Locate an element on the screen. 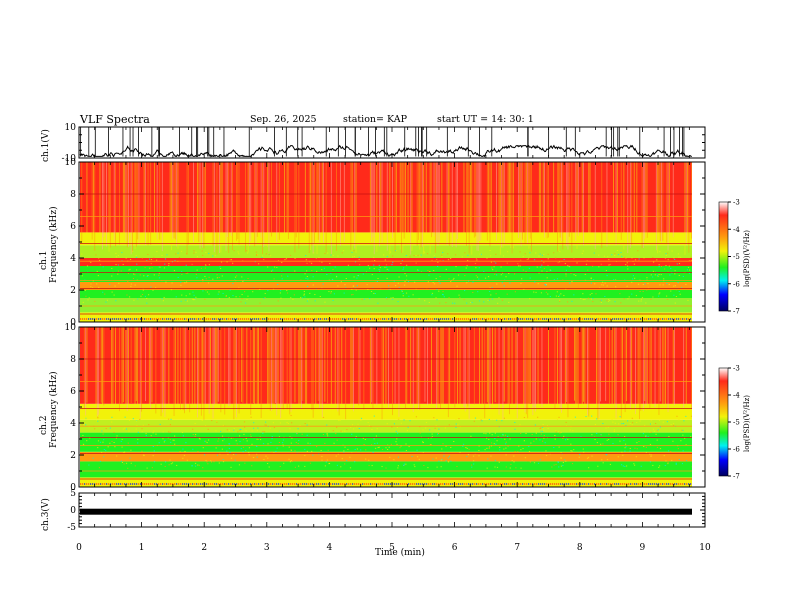 The height and width of the screenshot is (612, 792). ch2-spectrogram-y-tick-label: 0 is located at coordinates (73, 488).